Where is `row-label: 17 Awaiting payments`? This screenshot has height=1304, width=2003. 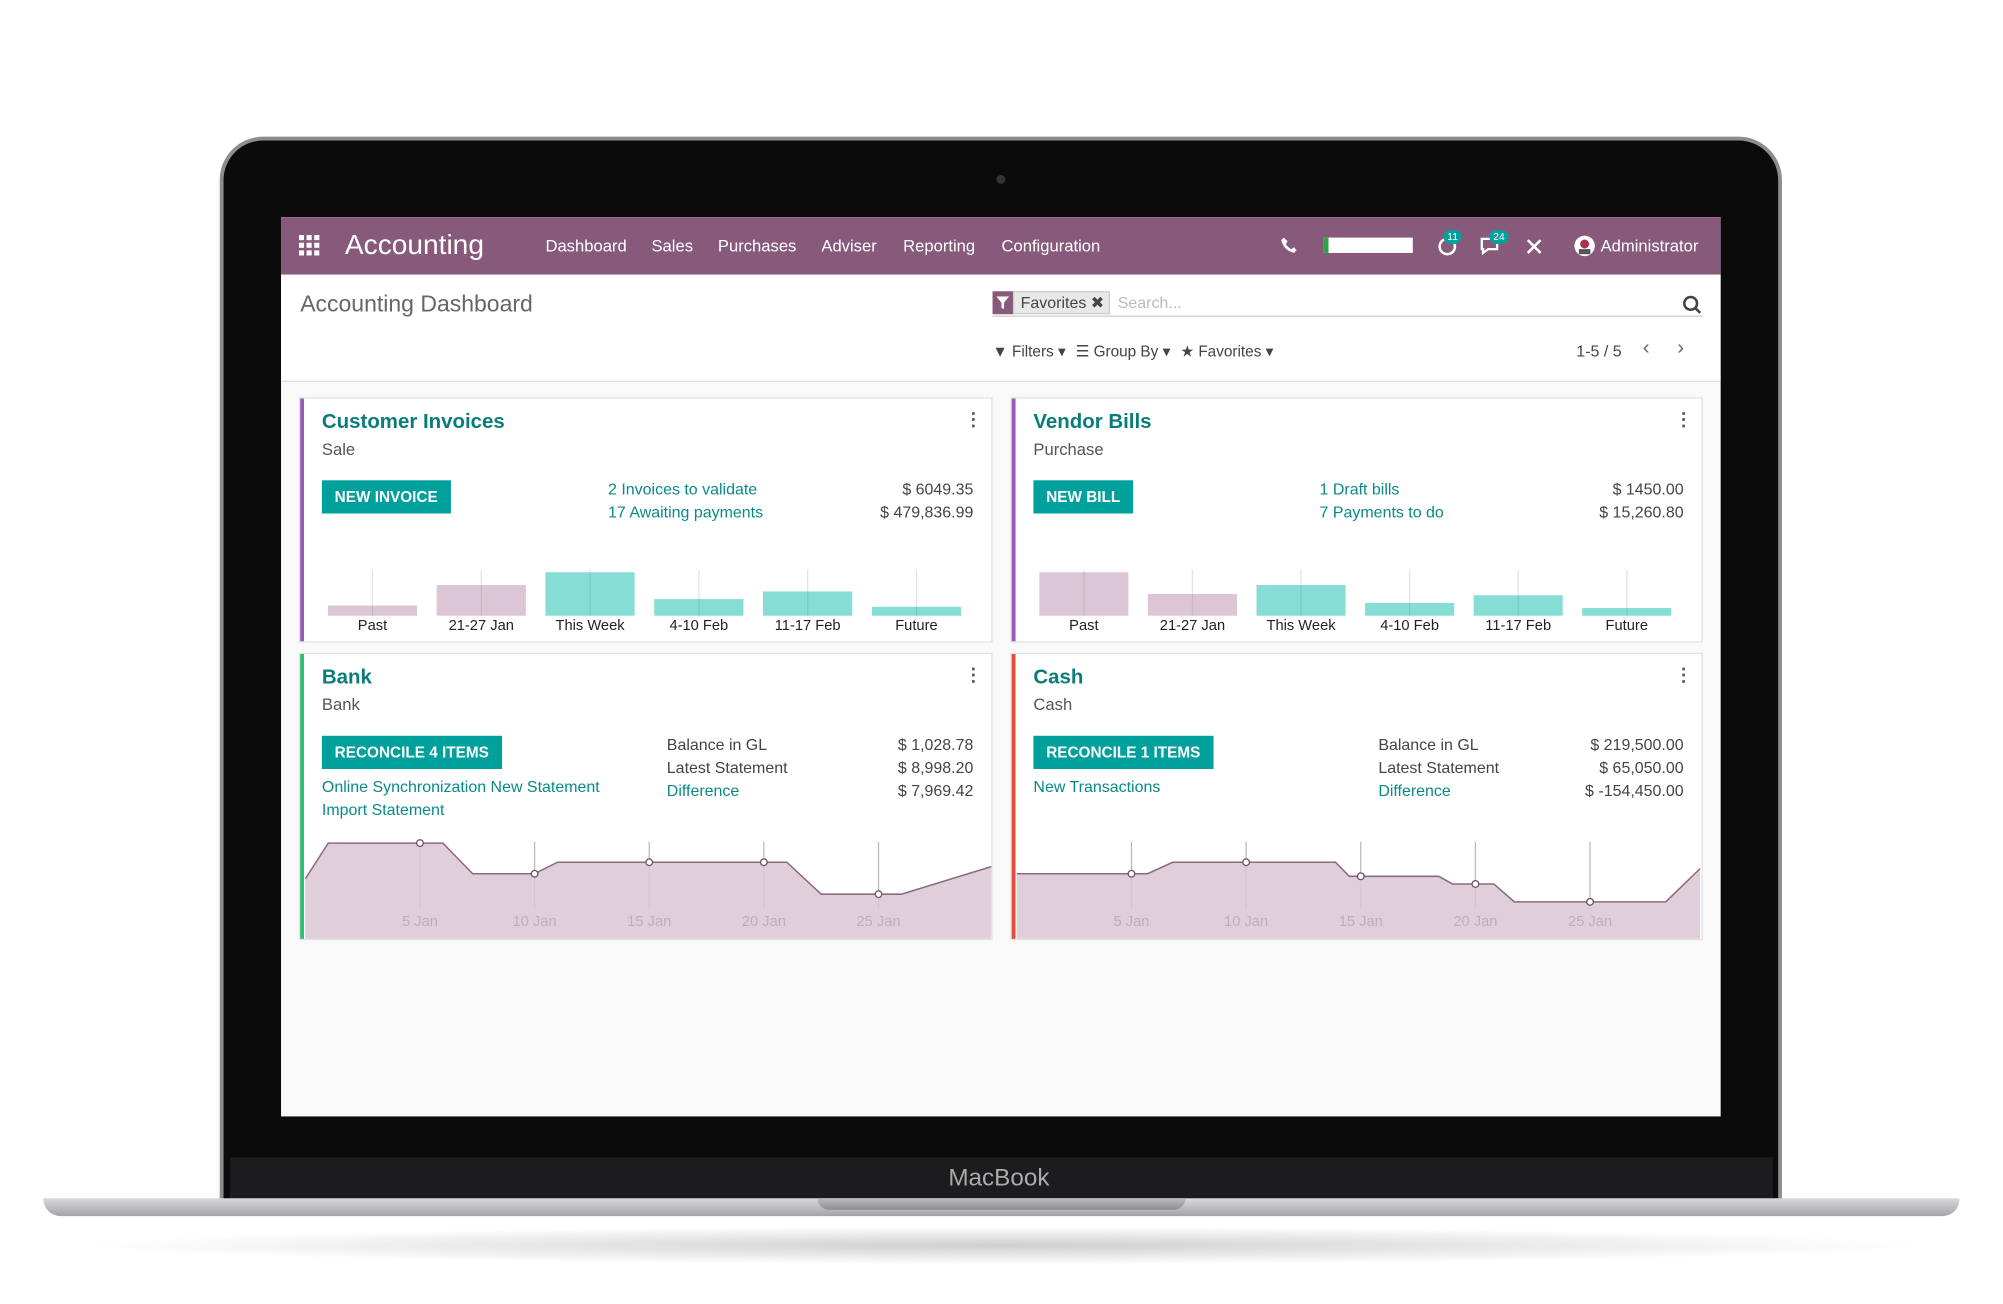 row-label: 17 Awaiting payments is located at coordinates (686, 512).